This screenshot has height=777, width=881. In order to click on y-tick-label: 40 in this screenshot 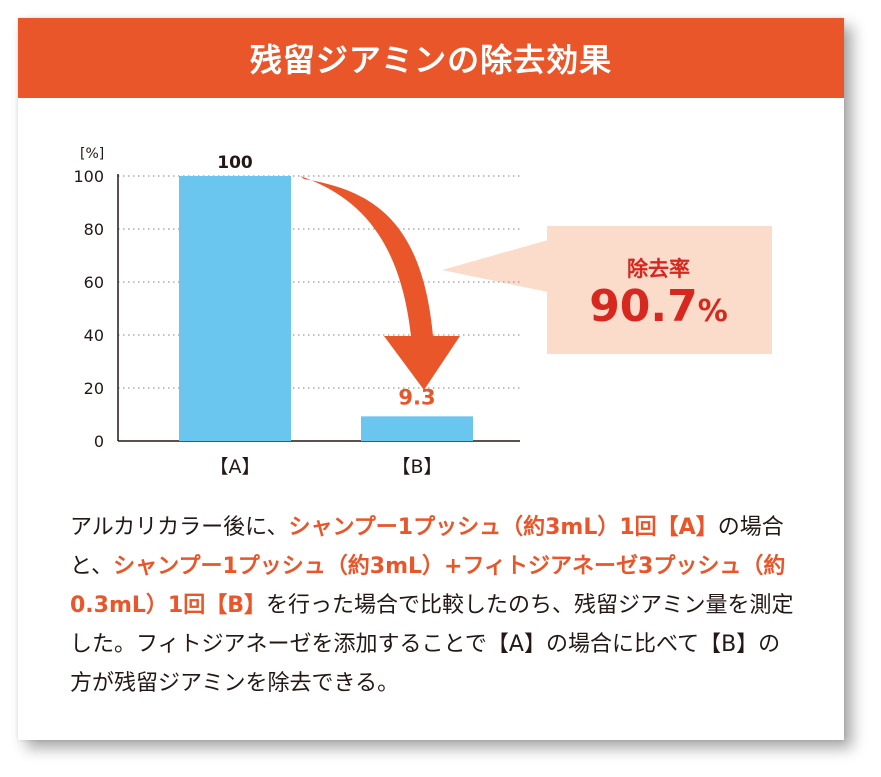, I will do `click(94, 335)`.